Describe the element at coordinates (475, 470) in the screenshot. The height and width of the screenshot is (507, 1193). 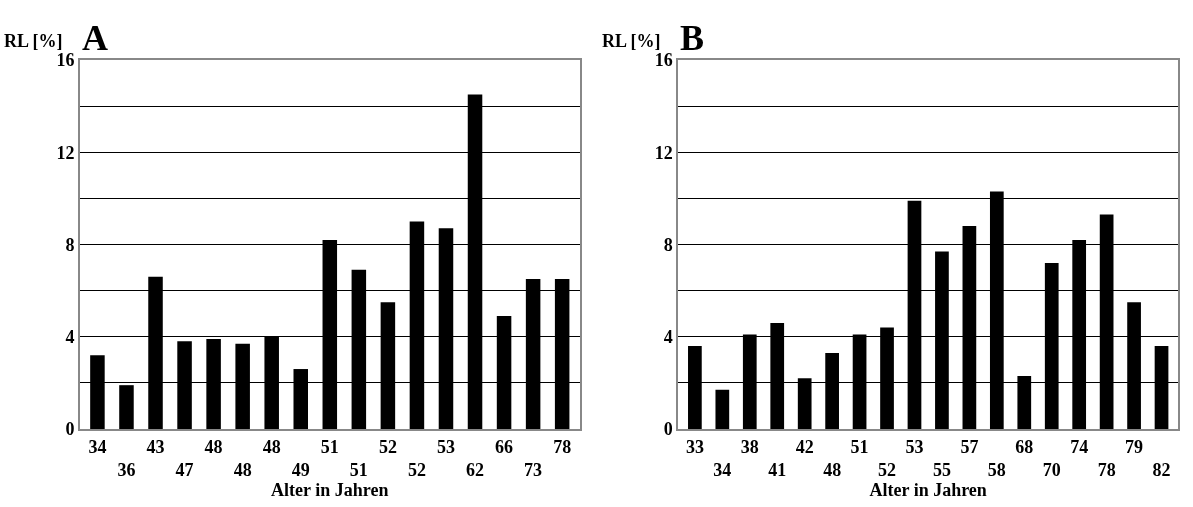
I see `x-tick-label: 62` at that location.